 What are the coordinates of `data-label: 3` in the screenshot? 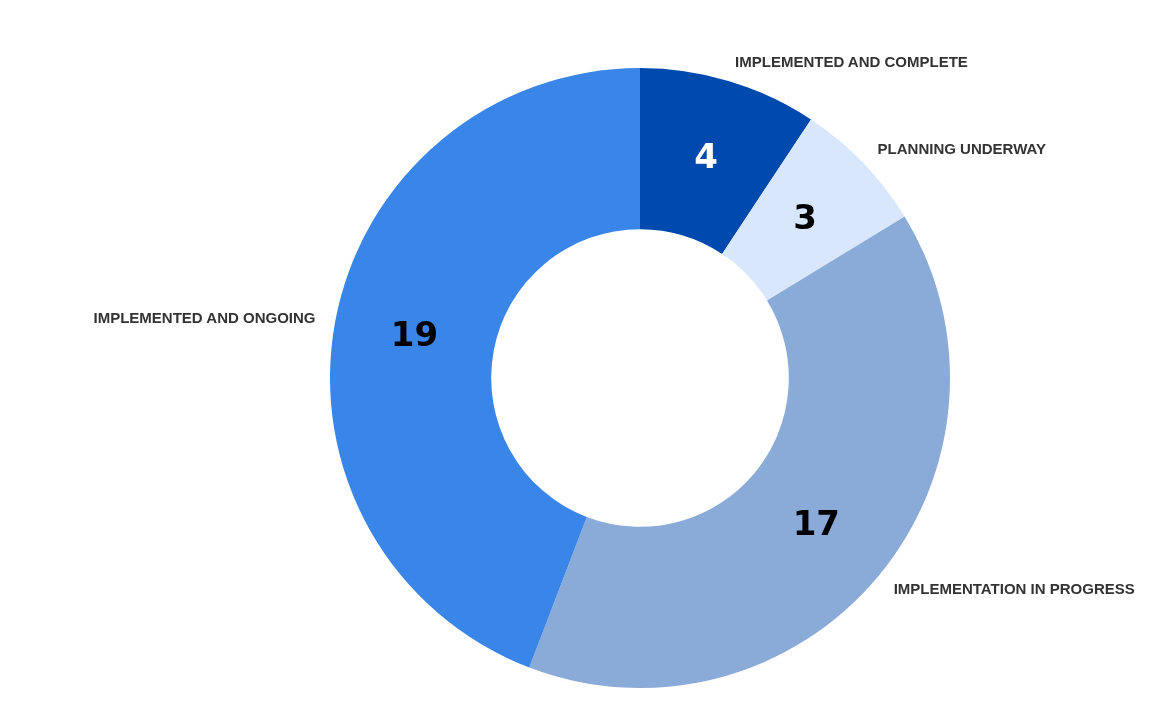 It's located at (805, 216).